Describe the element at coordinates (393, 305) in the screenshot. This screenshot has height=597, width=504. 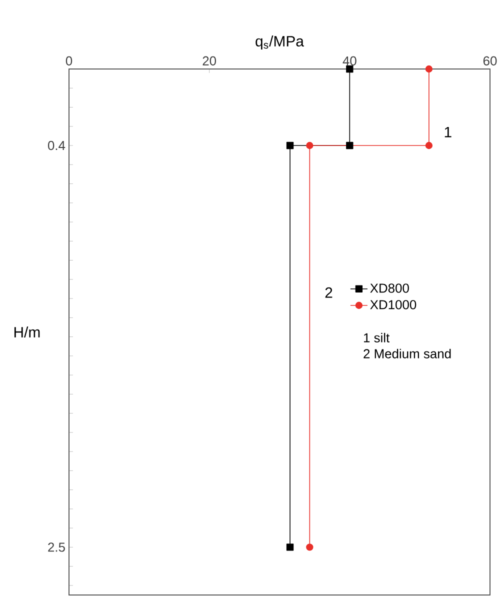
I see `legend-label: XD1000` at that location.